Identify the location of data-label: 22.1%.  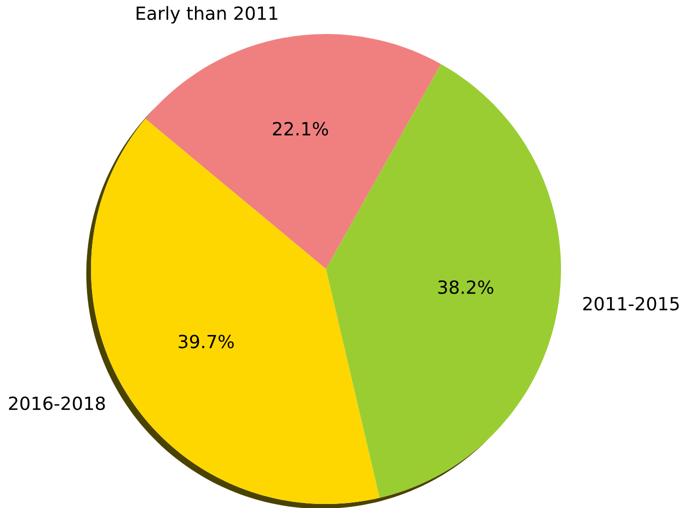
(300, 129).